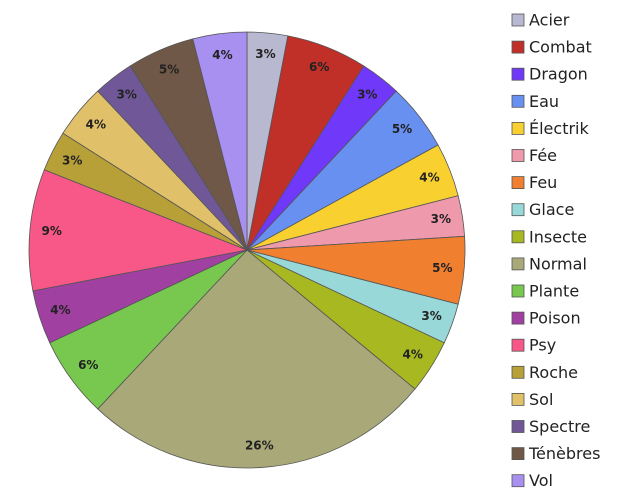  What do you see at coordinates (542, 345) in the screenshot?
I see `legend-label: Psy` at bounding box center [542, 345].